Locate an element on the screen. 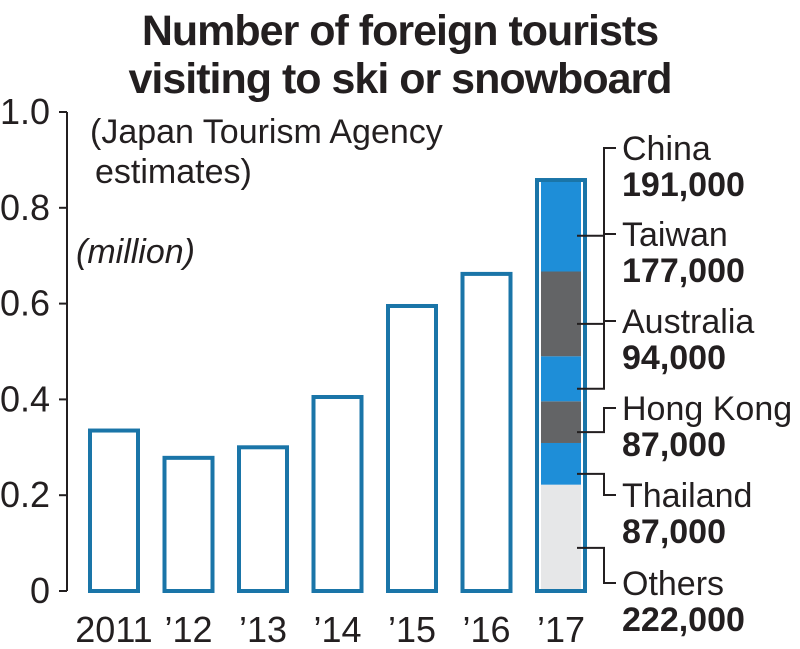 The width and height of the screenshot is (800, 649). segment-hong-kong is located at coordinates (561, 422).